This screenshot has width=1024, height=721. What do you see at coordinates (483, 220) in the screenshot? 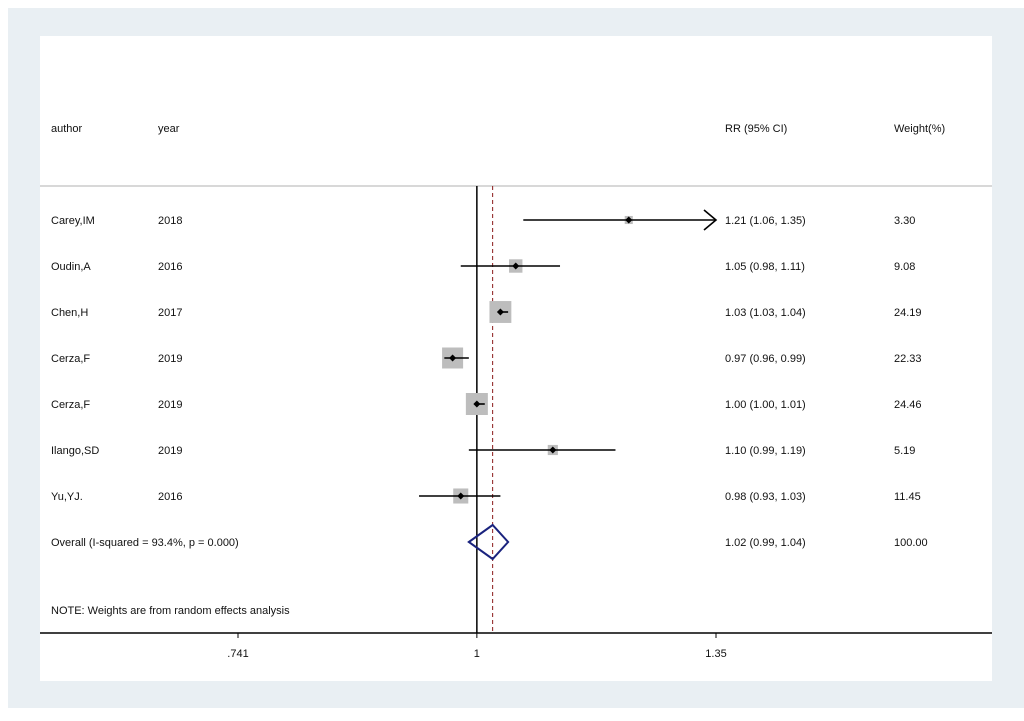
I see `study-row: Carey,IM 2018 1.21 (1.06, 1.35) 3.30` at bounding box center [483, 220].